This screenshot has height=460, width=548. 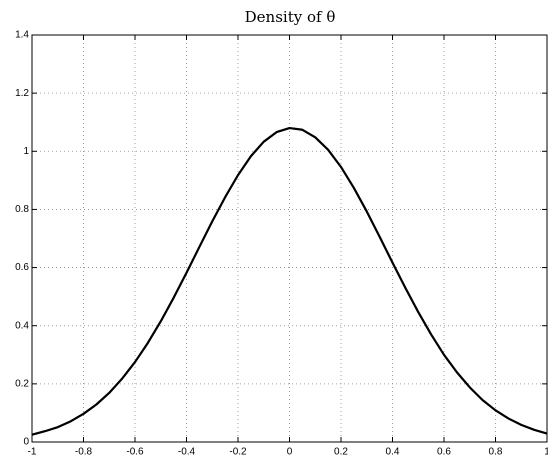 What do you see at coordinates (187, 452) in the screenshot?
I see `x-tick-label: -0.4` at bounding box center [187, 452].